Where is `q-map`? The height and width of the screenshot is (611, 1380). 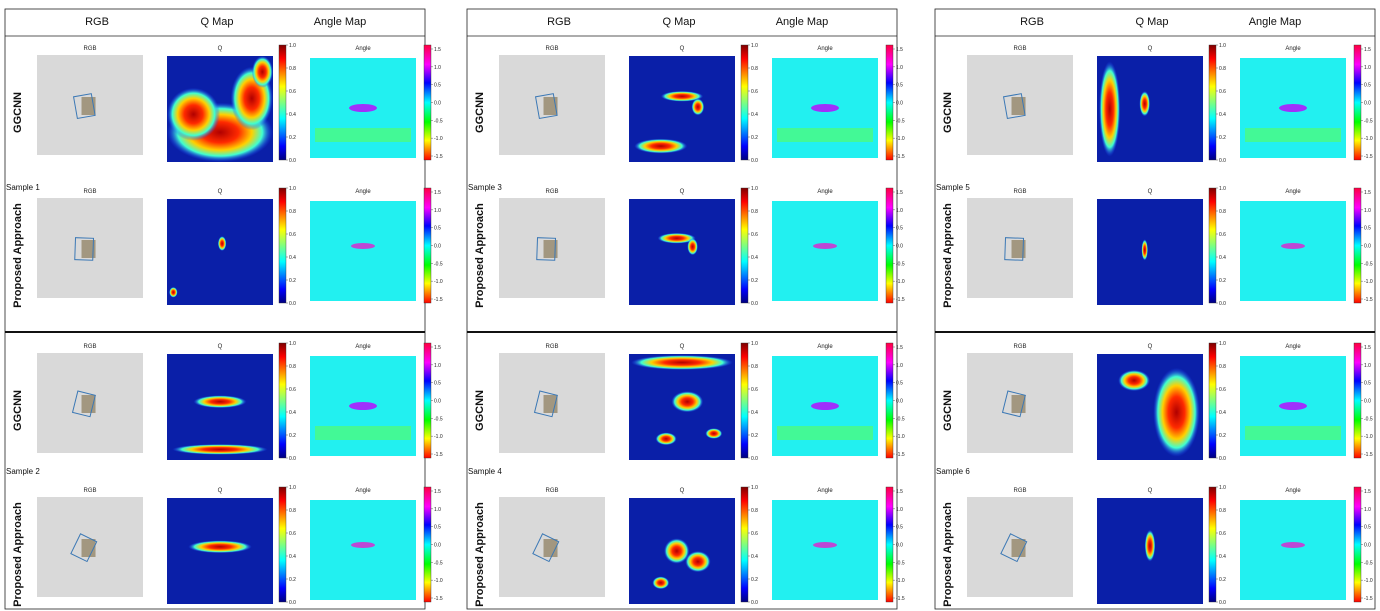
q-map is located at coordinates (682, 252).